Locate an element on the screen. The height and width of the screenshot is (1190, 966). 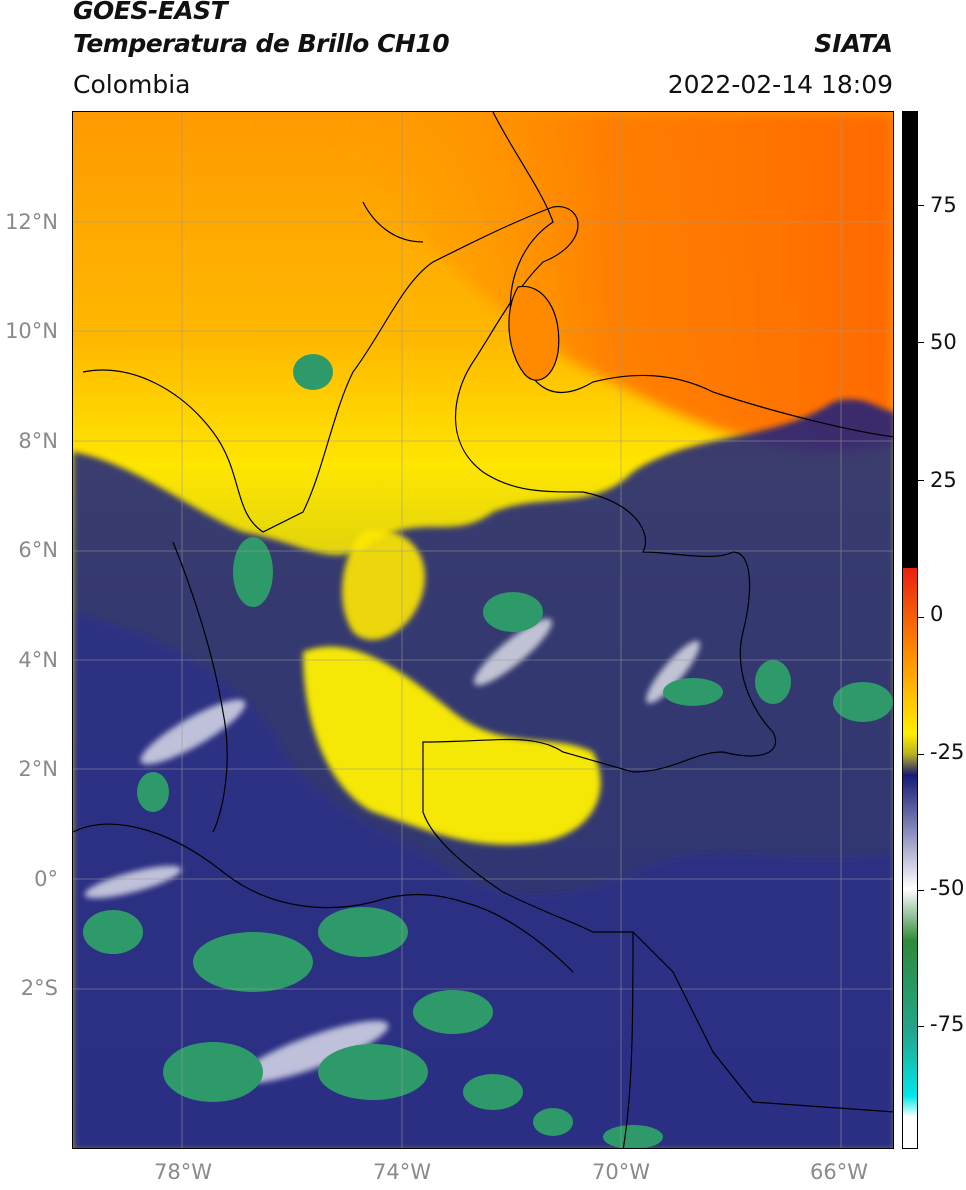
lat-label-12n: 12°N is located at coordinates (31, 222).